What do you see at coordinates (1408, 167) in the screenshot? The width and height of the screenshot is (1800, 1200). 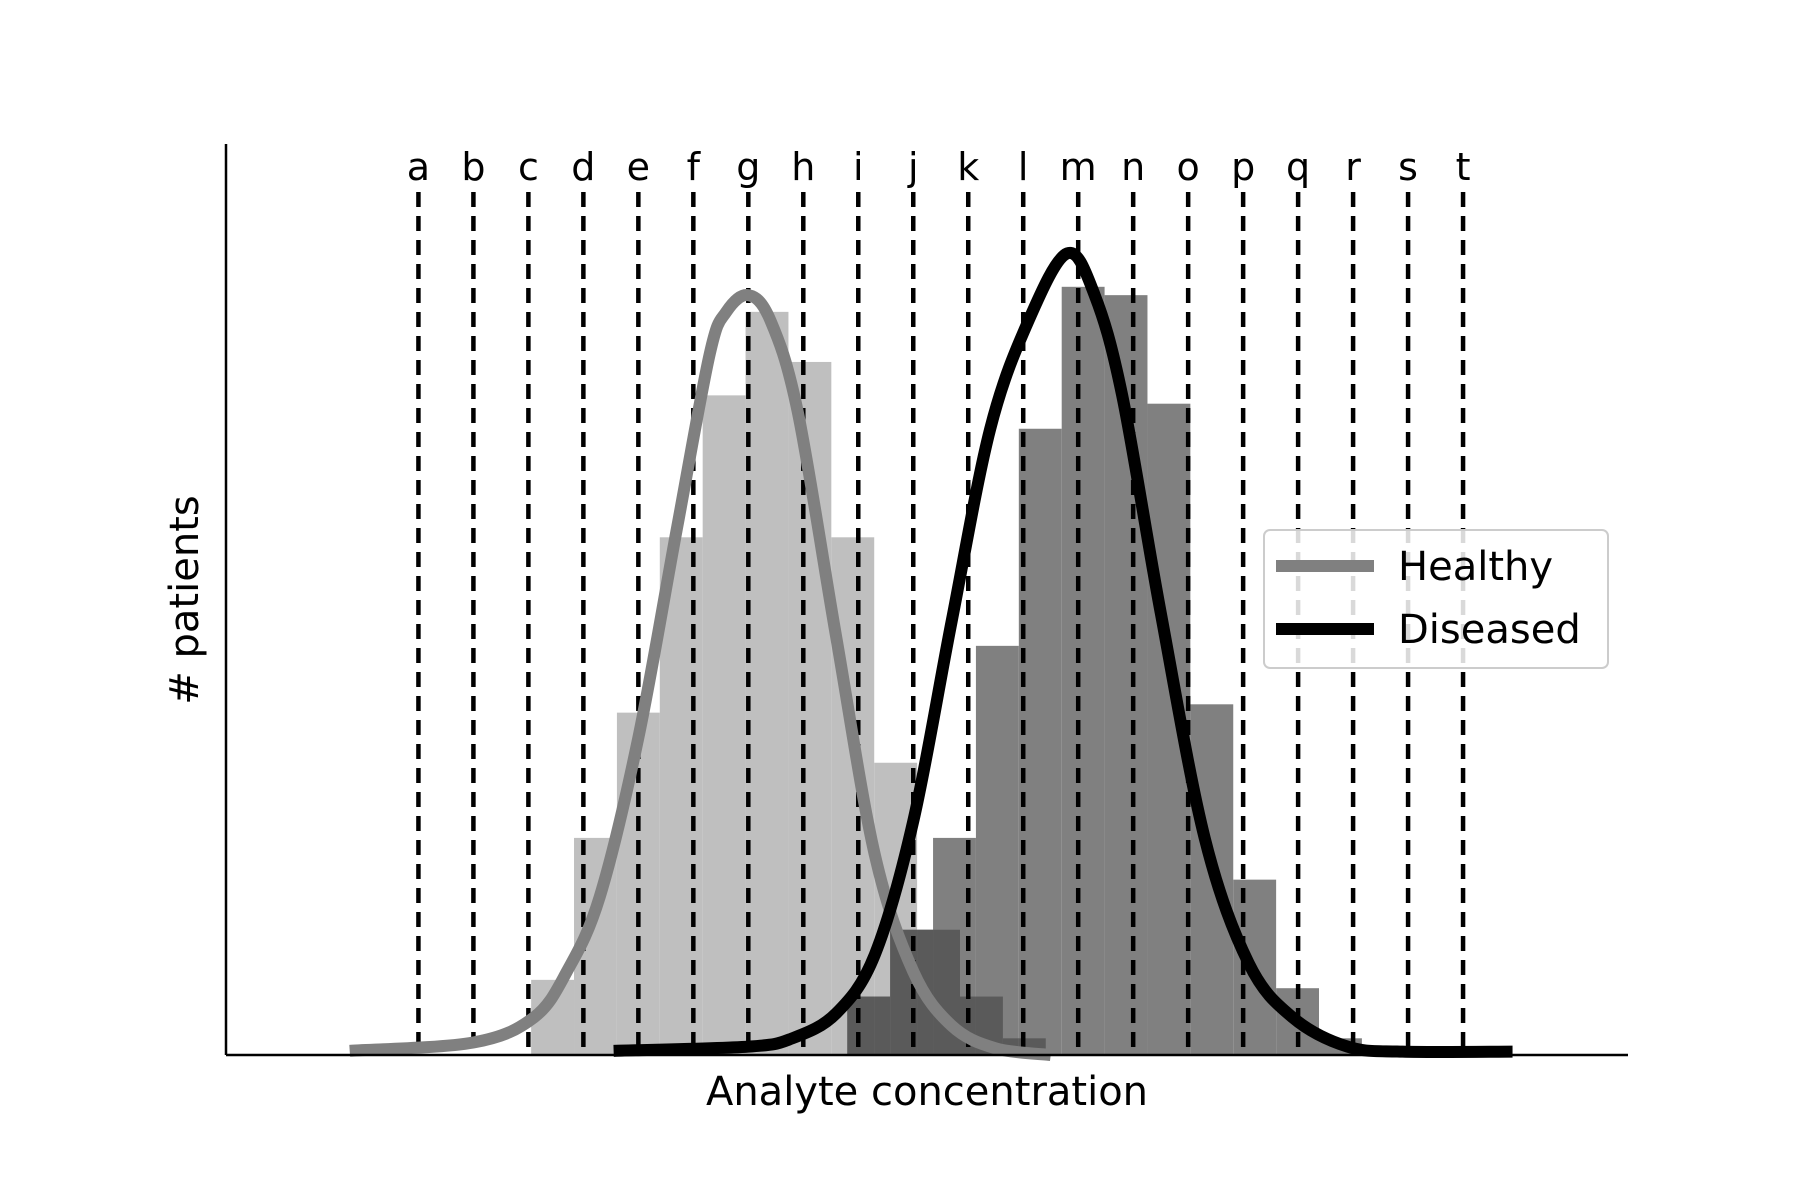 I see `cutoff-label-s: s` at bounding box center [1408, 167].